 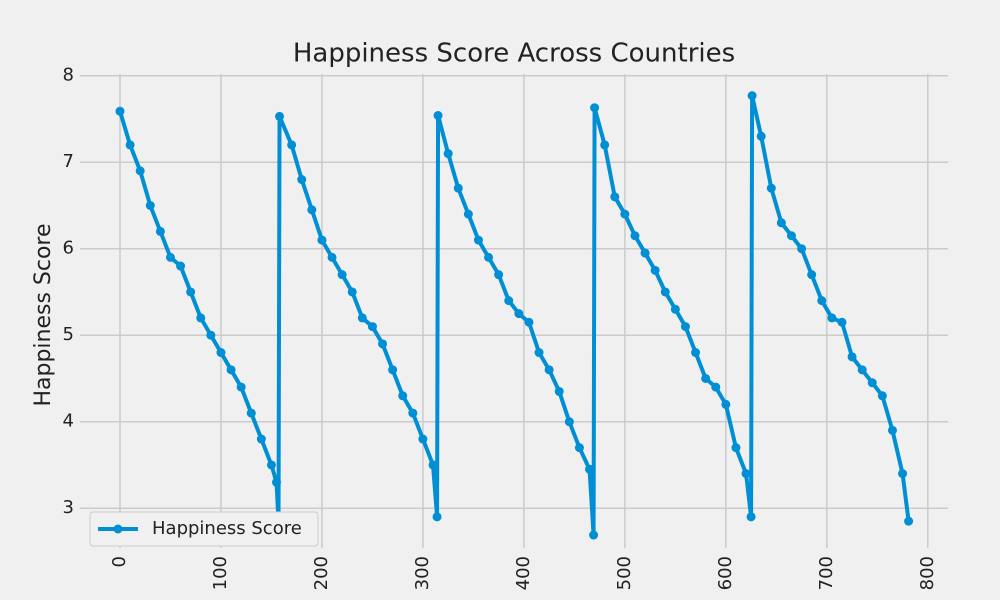 What do you see at coordinates (514, 54) in the screenshot?
I see `chart-title: Happiness Score Across Countries` at bounding box center [514, 54].